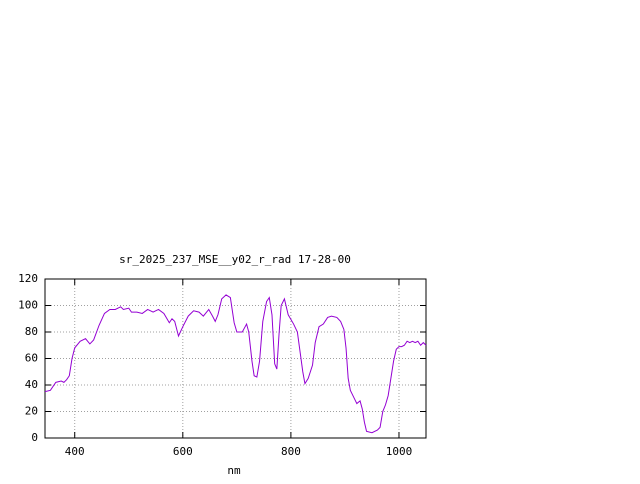  What do you see at coordinates (31, 358) in the screenshot?
I see `y-tick-label: 60` at bounding box center [31, 358].